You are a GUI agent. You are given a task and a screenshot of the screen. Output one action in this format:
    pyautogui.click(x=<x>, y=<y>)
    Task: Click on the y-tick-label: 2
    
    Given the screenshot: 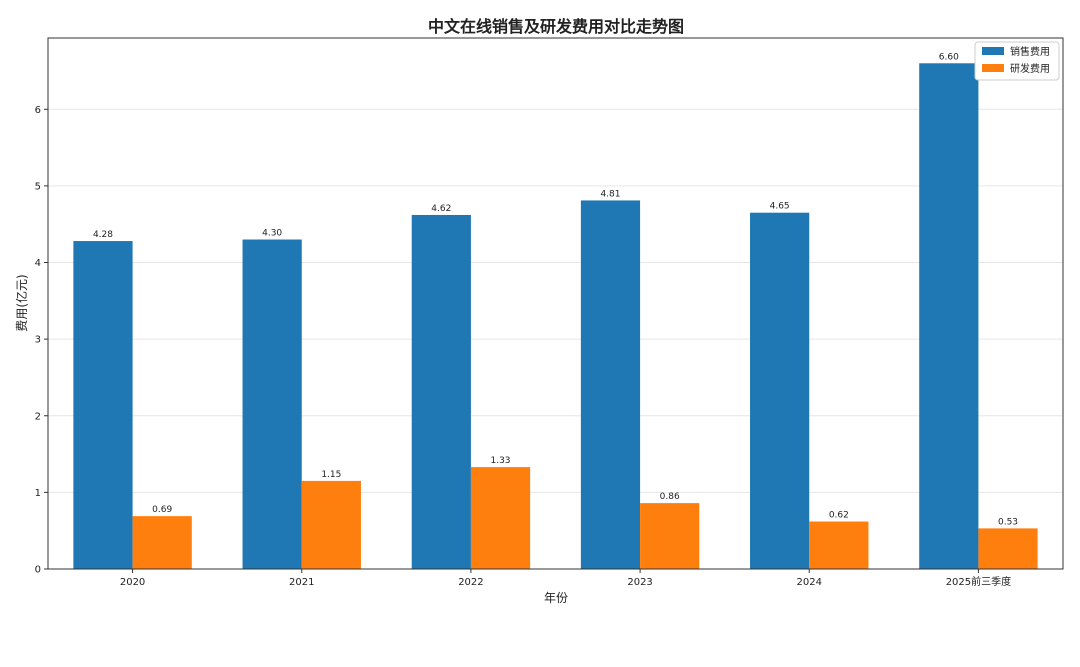 What is the action you would take?
    pyautogui.click(x=38, y=416)
    